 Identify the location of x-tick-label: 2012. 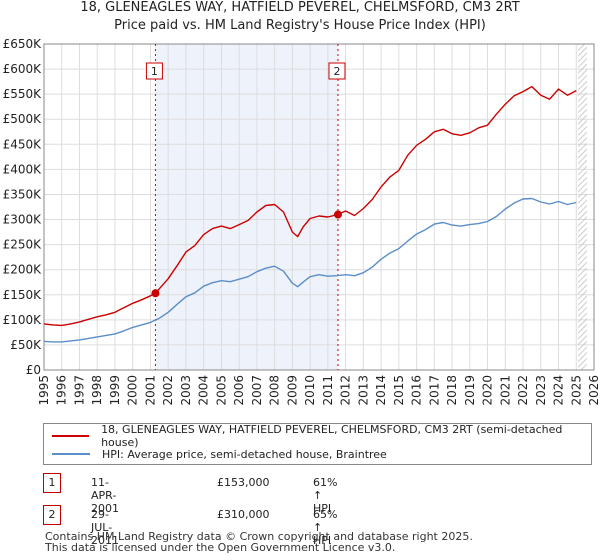
(346, 390).